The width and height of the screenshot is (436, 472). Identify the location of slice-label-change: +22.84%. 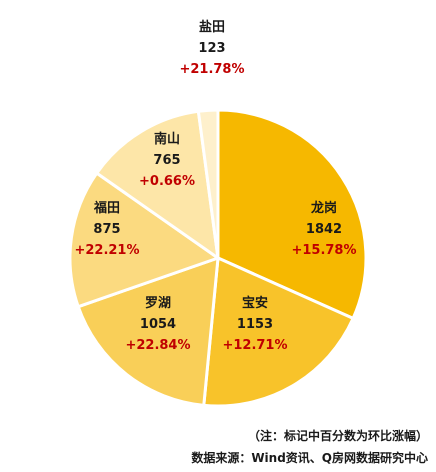
(157, 345).